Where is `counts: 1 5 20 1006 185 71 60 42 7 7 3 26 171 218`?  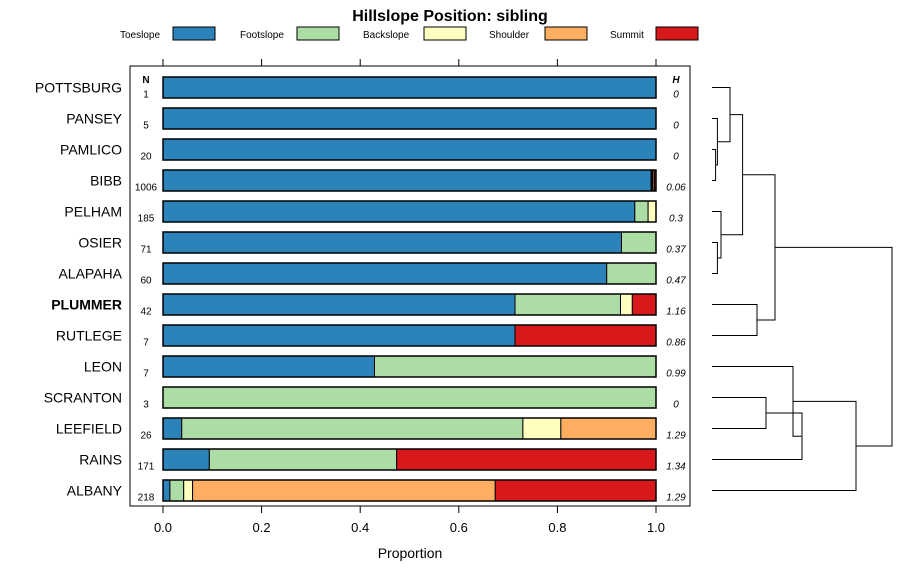
counts: 1 5 20 1006 185 71 60 42 7 7 3 26 171 218 is located at coordinates (146, 297).